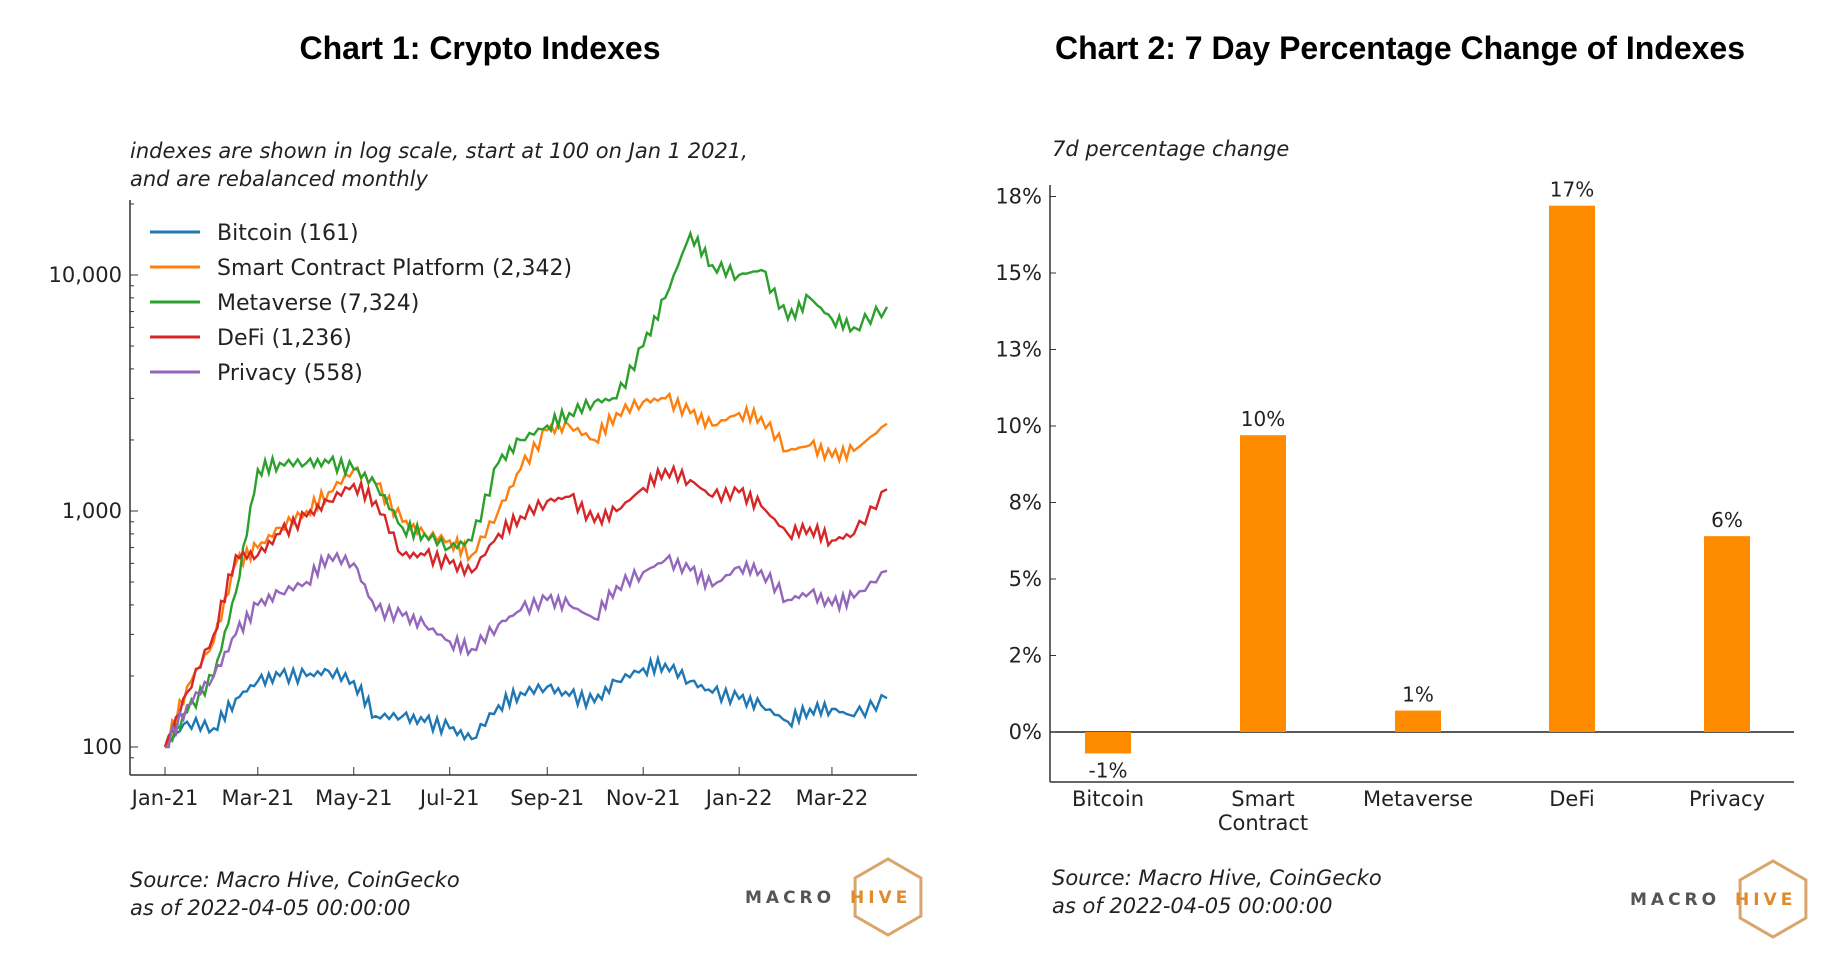  What do you see at coordinates (1108, 770) in the screenshot?
I see `bar-data-label: -1%` at bounding box center [1108, 770].